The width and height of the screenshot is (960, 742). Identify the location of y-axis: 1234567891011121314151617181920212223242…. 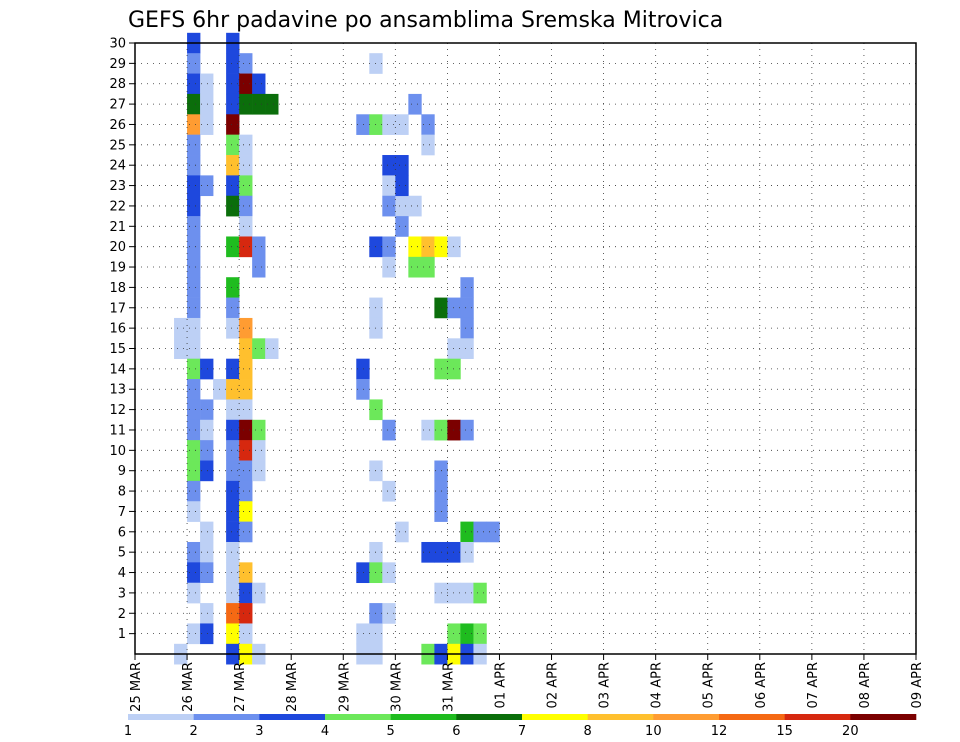
(122, 339).